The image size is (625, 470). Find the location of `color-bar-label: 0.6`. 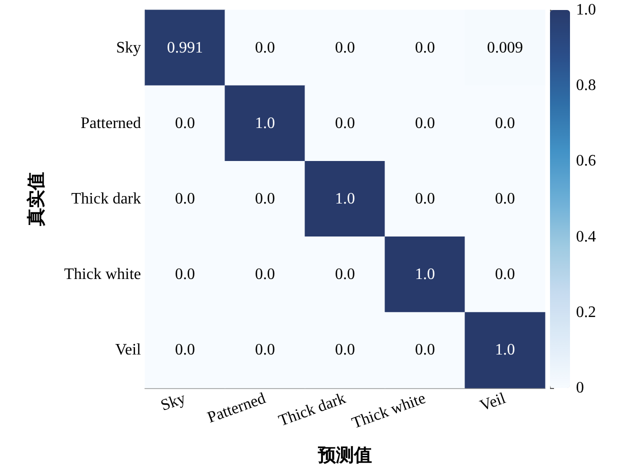

color-bar-label: 0.6 is located at coordinates (586, 161).